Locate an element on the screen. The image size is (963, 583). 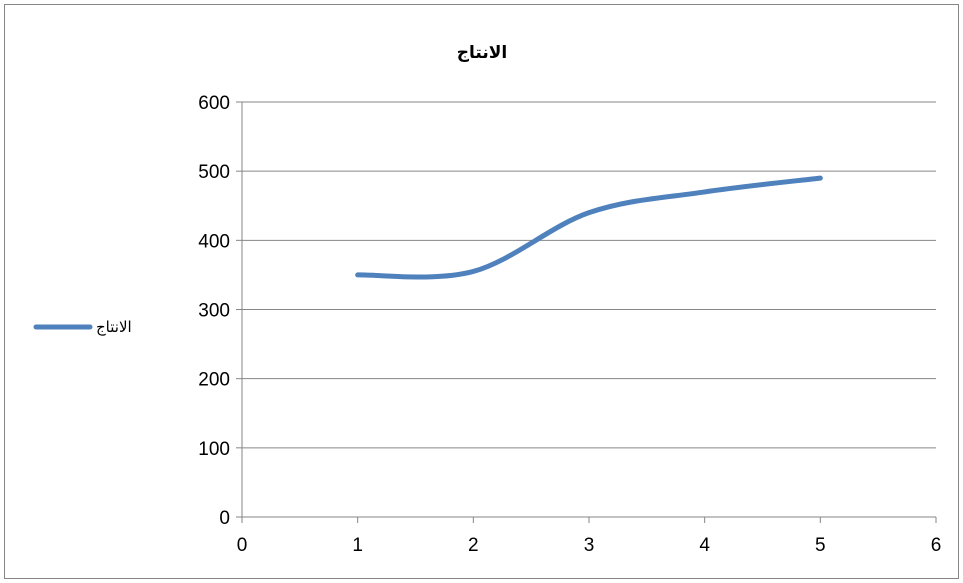
series-line is located at coordinates (589, 227).